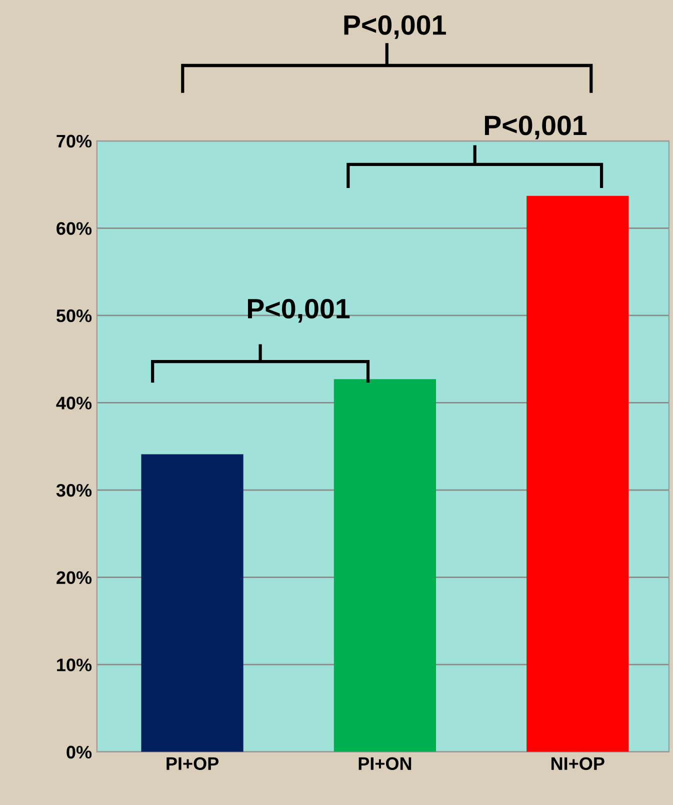  What do you see at coordinates (74, 403) in the screenshot?
I see `y-tick-label: 40%` at bounding box center [74, 403].